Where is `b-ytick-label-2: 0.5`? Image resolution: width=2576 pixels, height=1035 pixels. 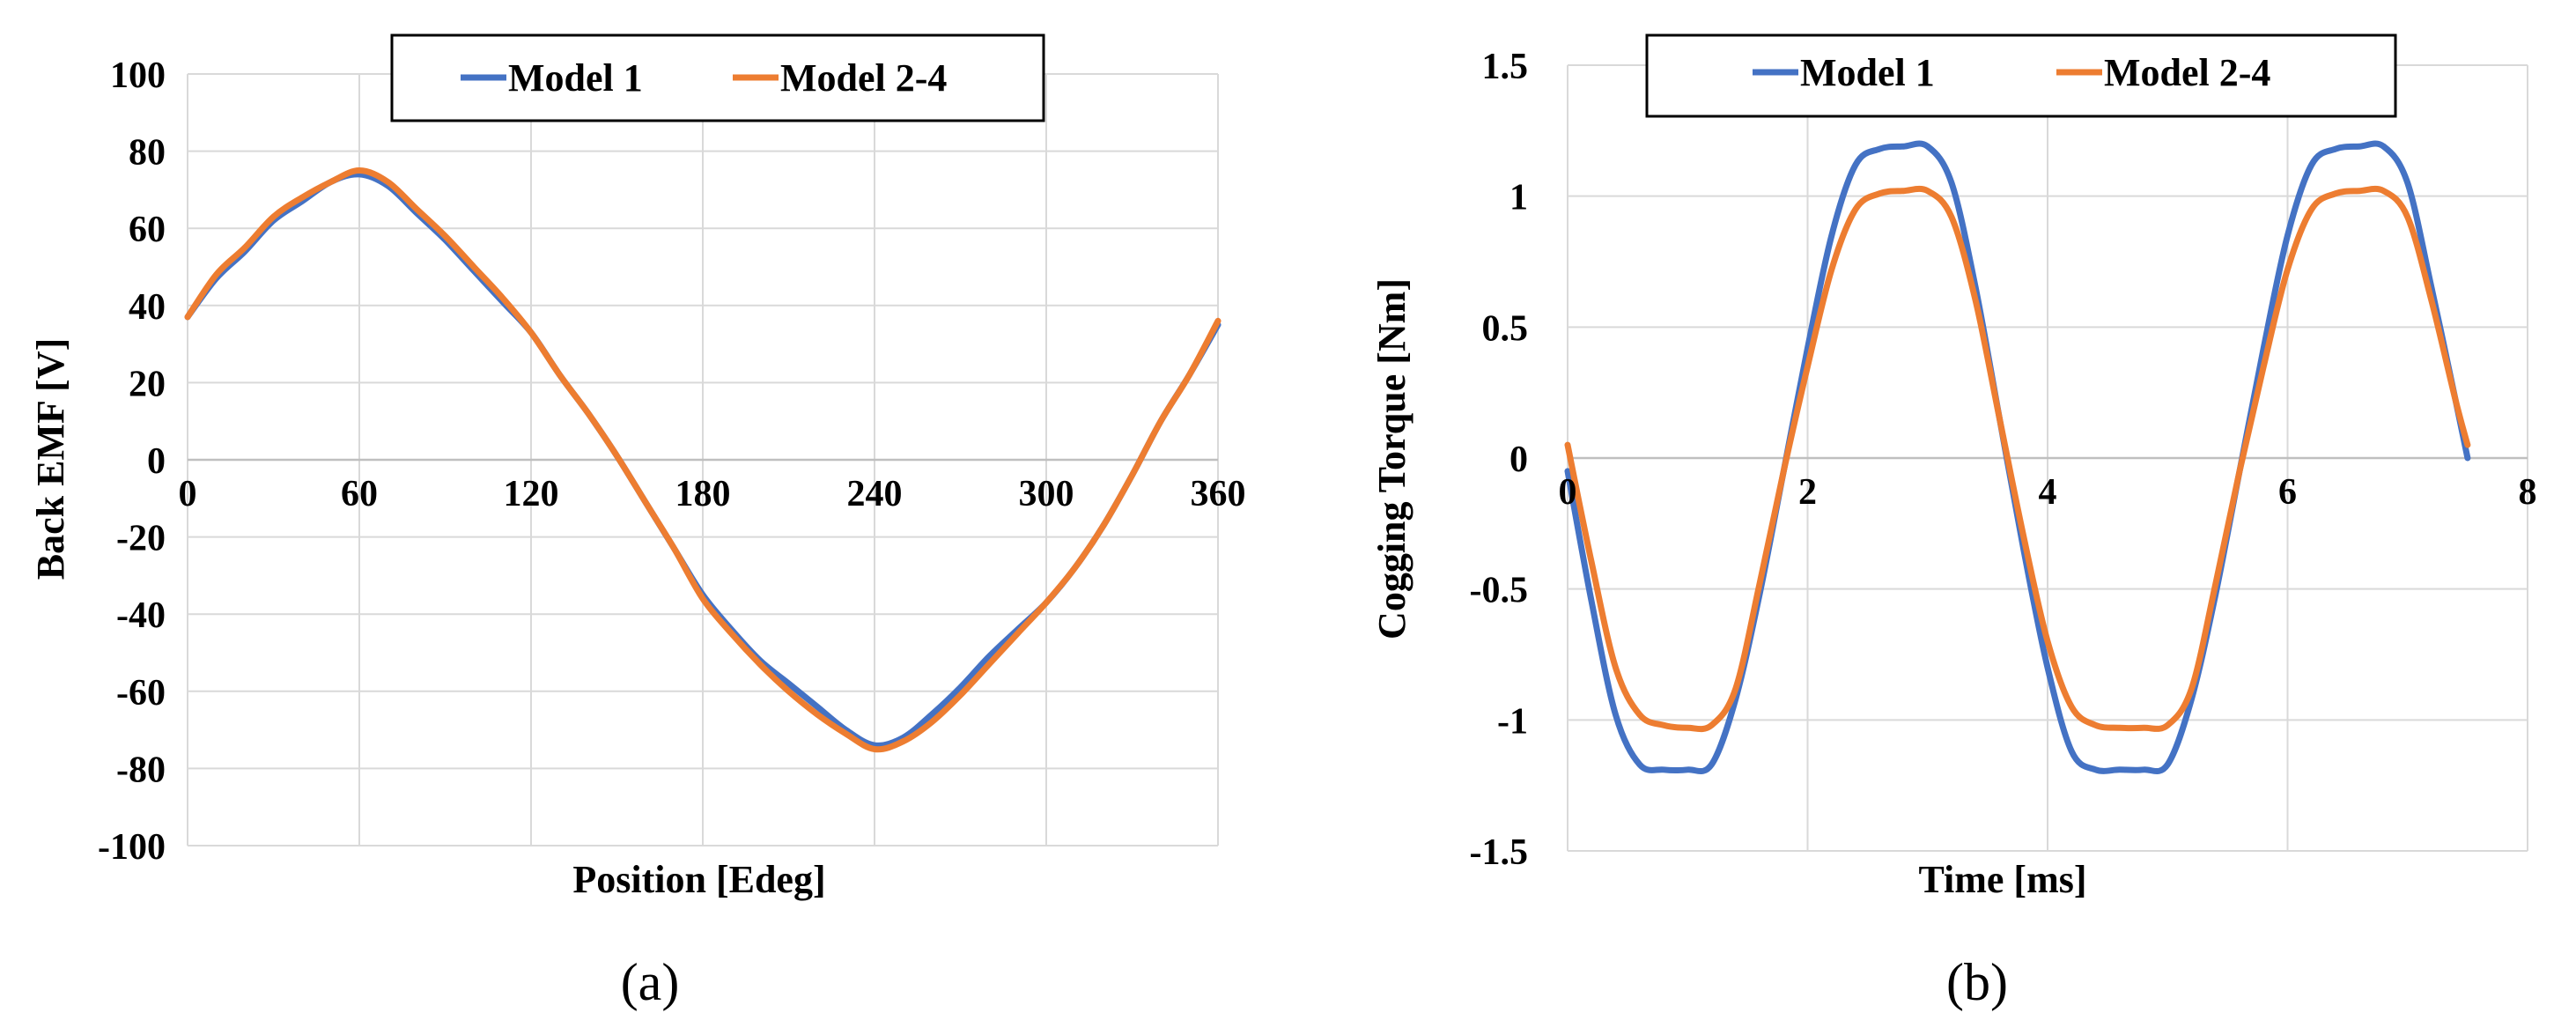 b-ytick-label-2: 0.5 is located at coordinates (1505, 328).